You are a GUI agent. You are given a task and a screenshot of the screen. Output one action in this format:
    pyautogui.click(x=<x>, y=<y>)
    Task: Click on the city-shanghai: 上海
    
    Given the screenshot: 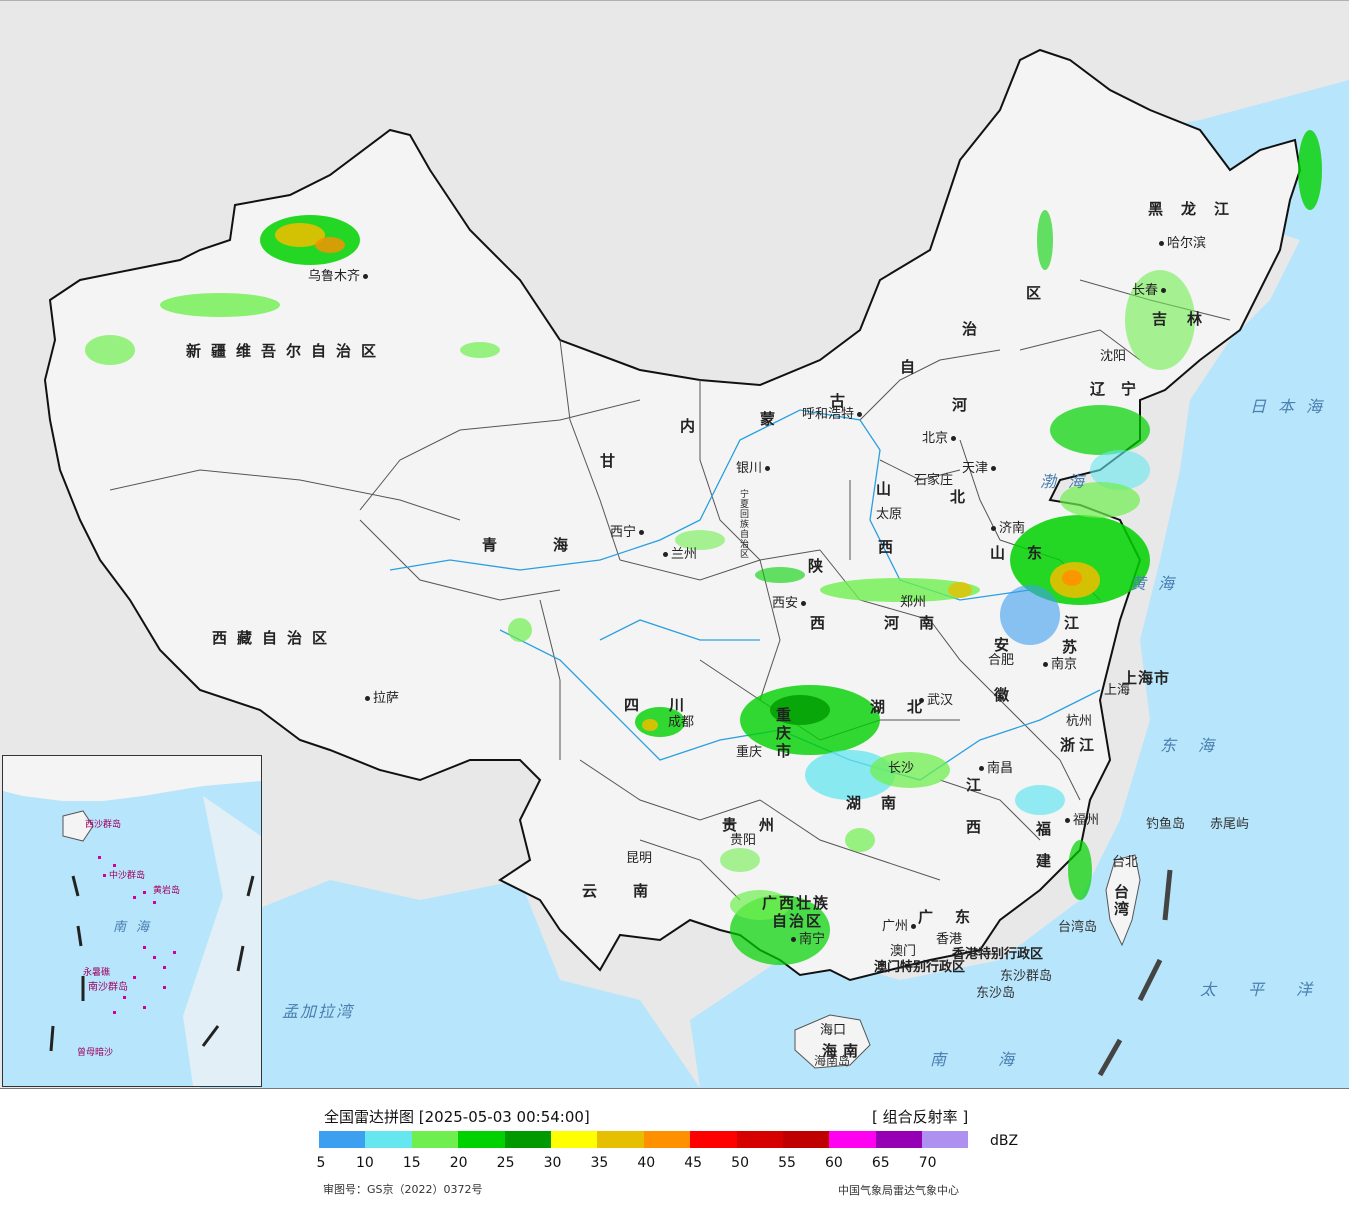 What is the action you would take?
    pyautogui.click(x=1117, y=690)
    